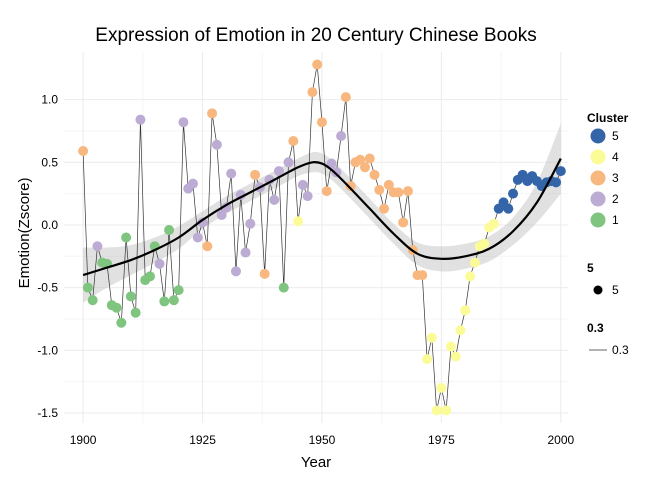 This screenshot has height=480, width=672. Describe the element at coordinates (316, 462) in the screenshot. I see `x-axis-title: Year` at that location.